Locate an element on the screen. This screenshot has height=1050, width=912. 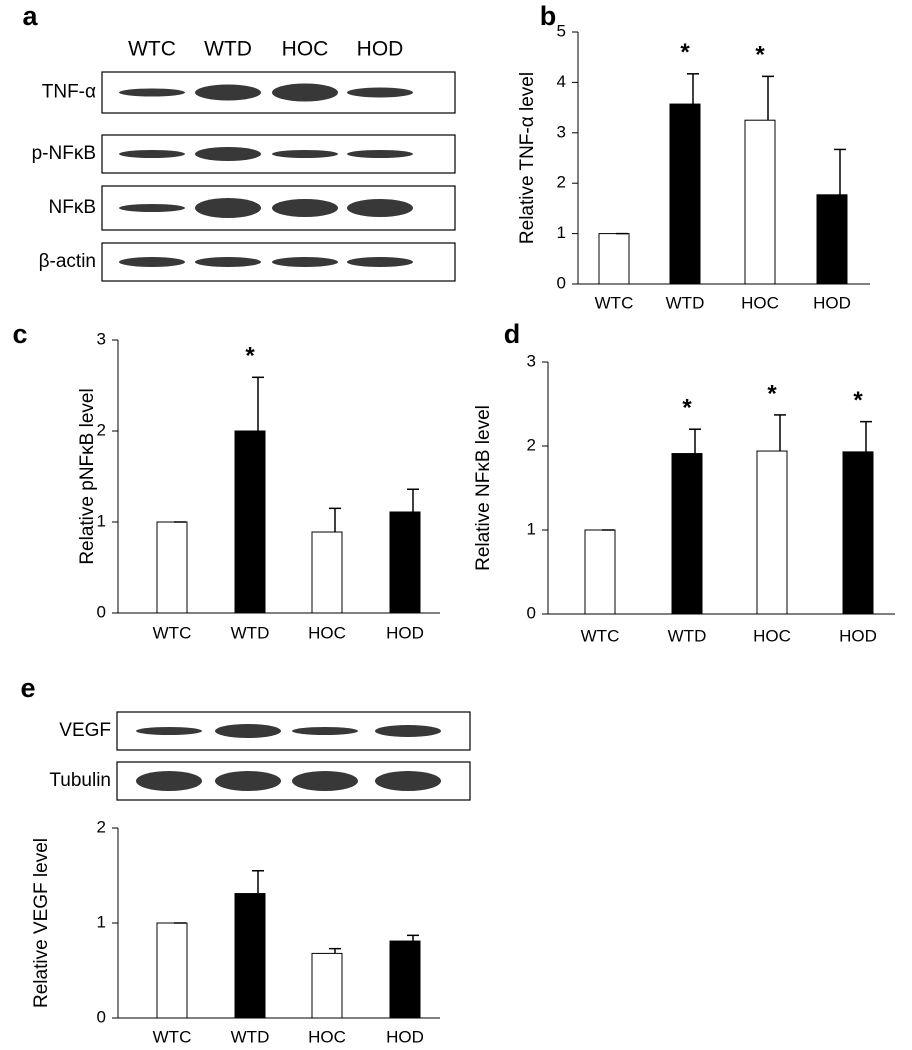
panel-letter: d is located at coordinates (512, 334).